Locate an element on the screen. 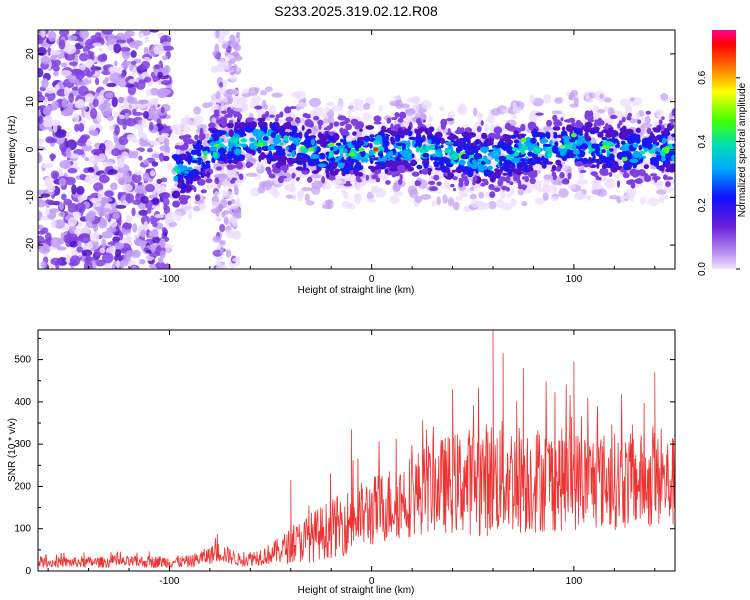 This screenshot has width=750, height=600. heatmap-y-tick-label: 10 is located at coordinates (30, 102).